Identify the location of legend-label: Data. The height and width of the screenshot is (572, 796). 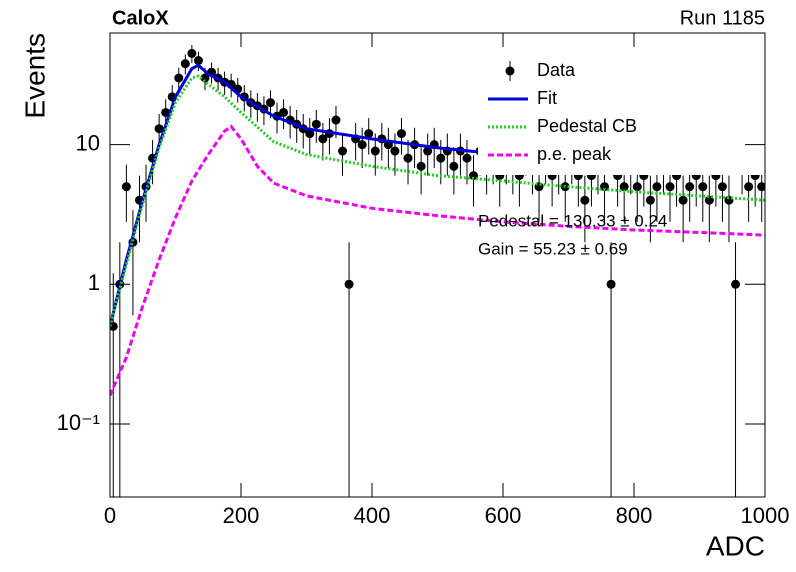
(556, 70).